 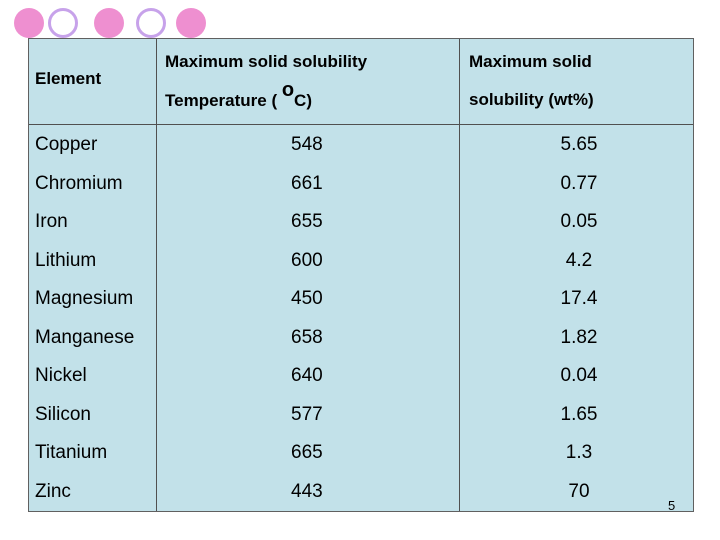 I want to click on row-element: Iron, so click(x=51, y=221).